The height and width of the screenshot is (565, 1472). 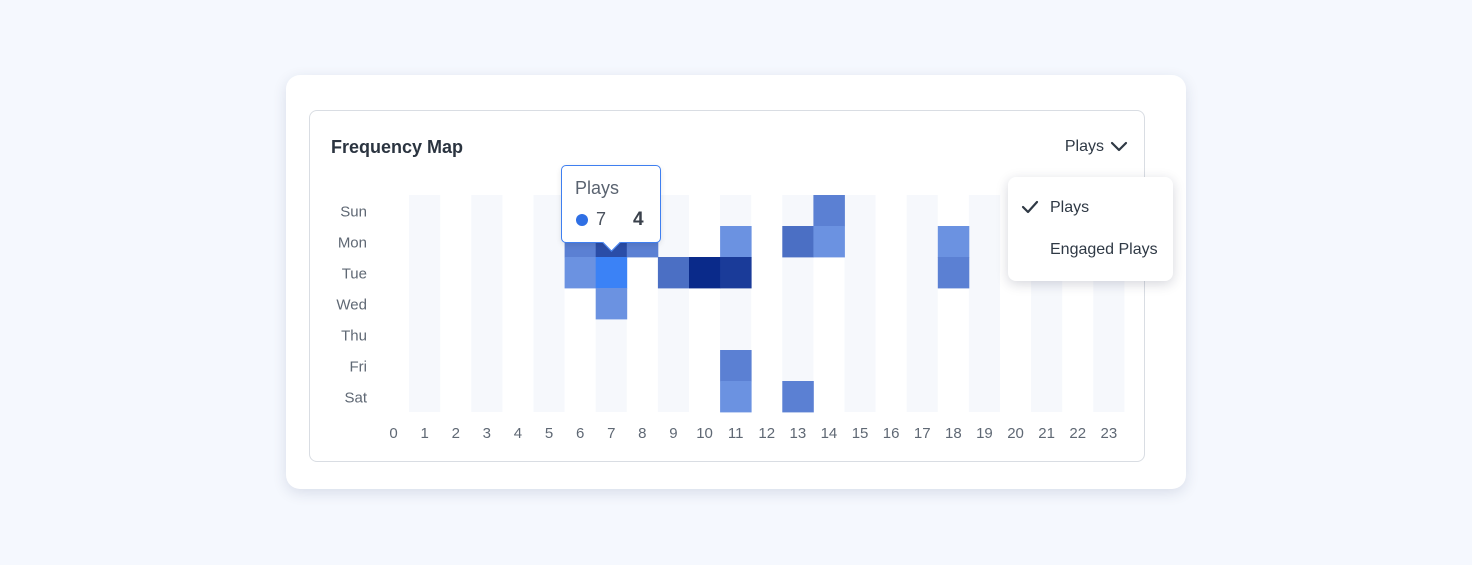 What do you see at coordinates (1109, 433) in the screenshot?
I see `x-tick-label: 23` at bounding box center [1109, 433].